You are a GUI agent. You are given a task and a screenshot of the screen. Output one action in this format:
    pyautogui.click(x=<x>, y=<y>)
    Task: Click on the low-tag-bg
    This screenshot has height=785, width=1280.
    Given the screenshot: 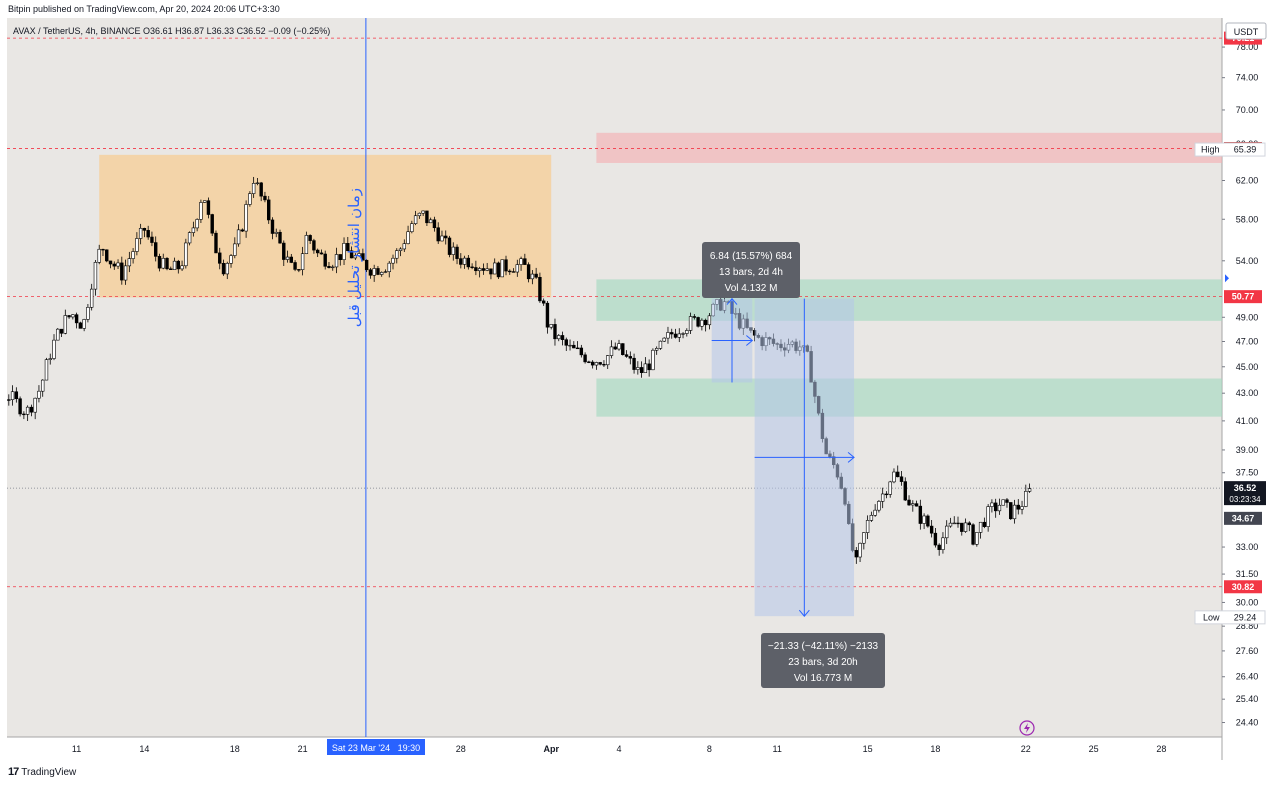 What is the action you would take?
    pyautogui.click(x=1230, y=617)
    